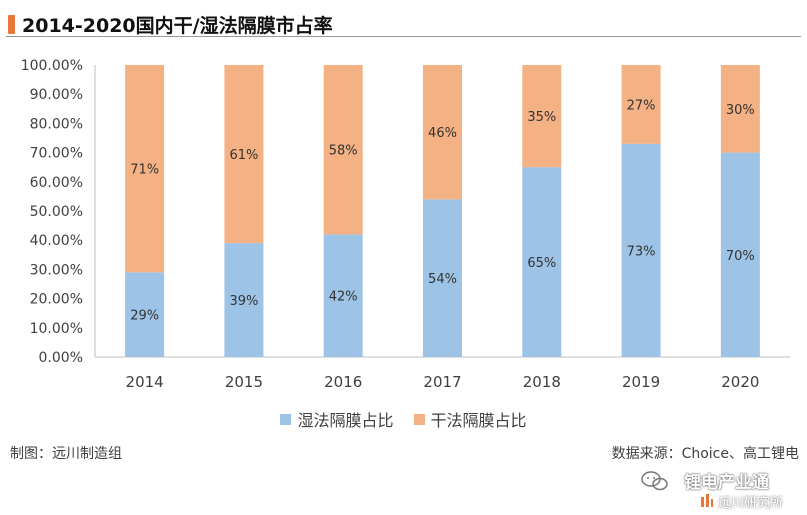 This screenshot has width=807, height=515. What do you see at coordinates (56, 212) in the screenshot?
I see `y-tick-label: 50.00%` at bounding box center [56, 212].